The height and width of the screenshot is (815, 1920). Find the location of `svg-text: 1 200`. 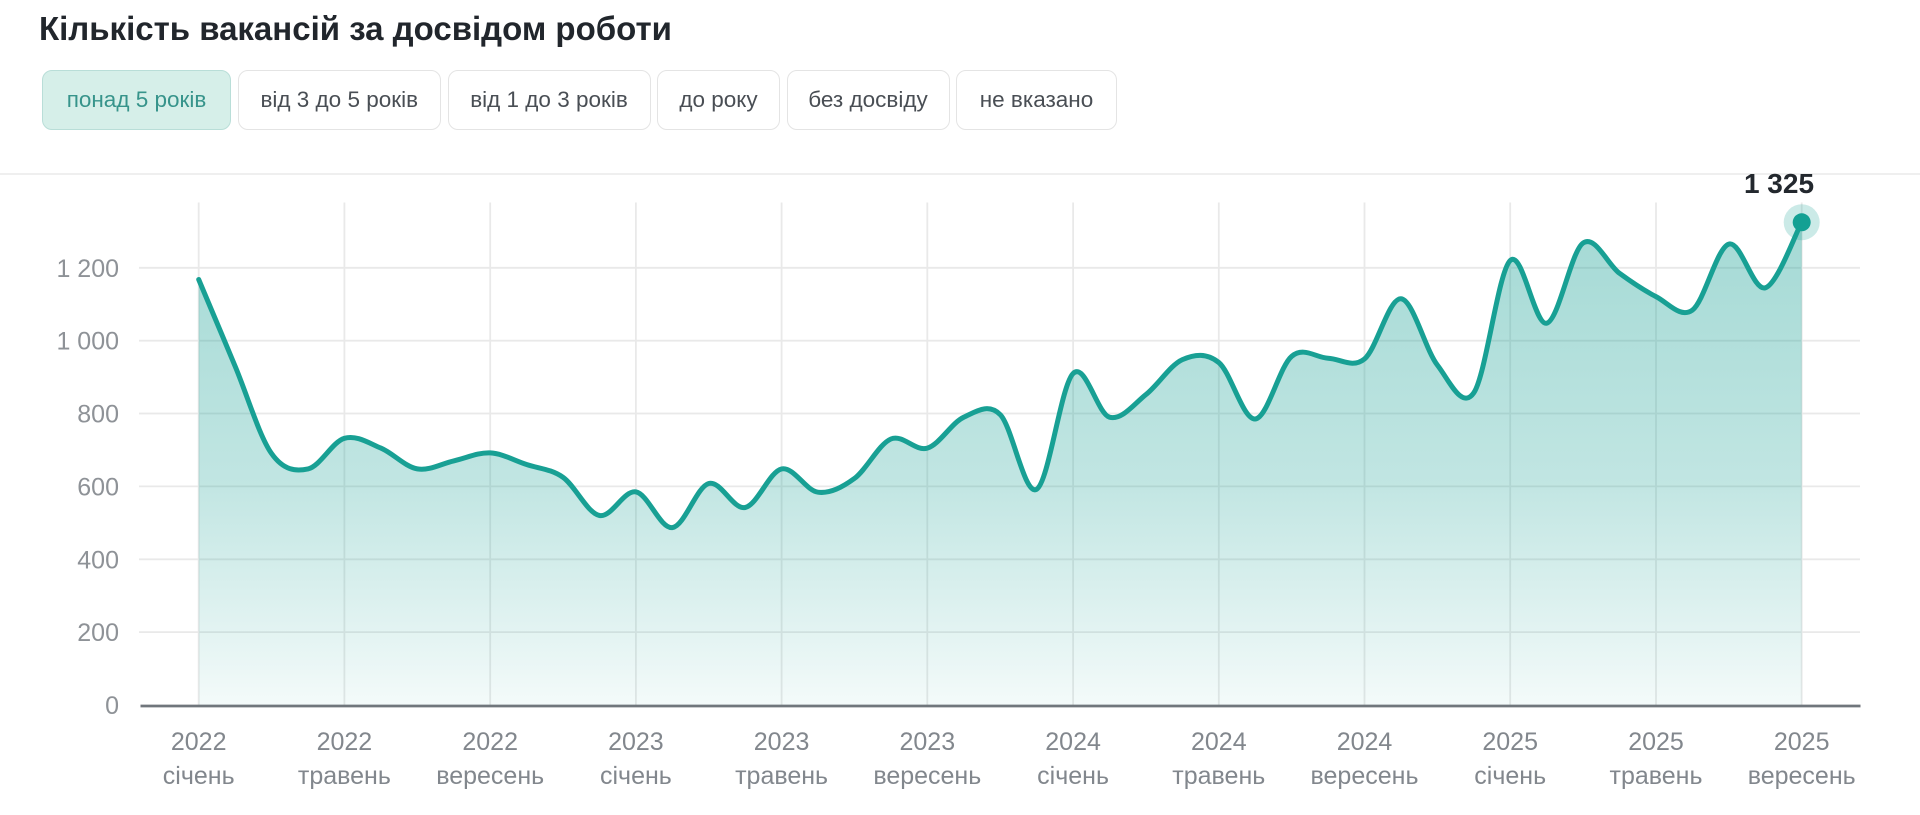

svg-text: 1 200 is located at coordinates (87, 269).